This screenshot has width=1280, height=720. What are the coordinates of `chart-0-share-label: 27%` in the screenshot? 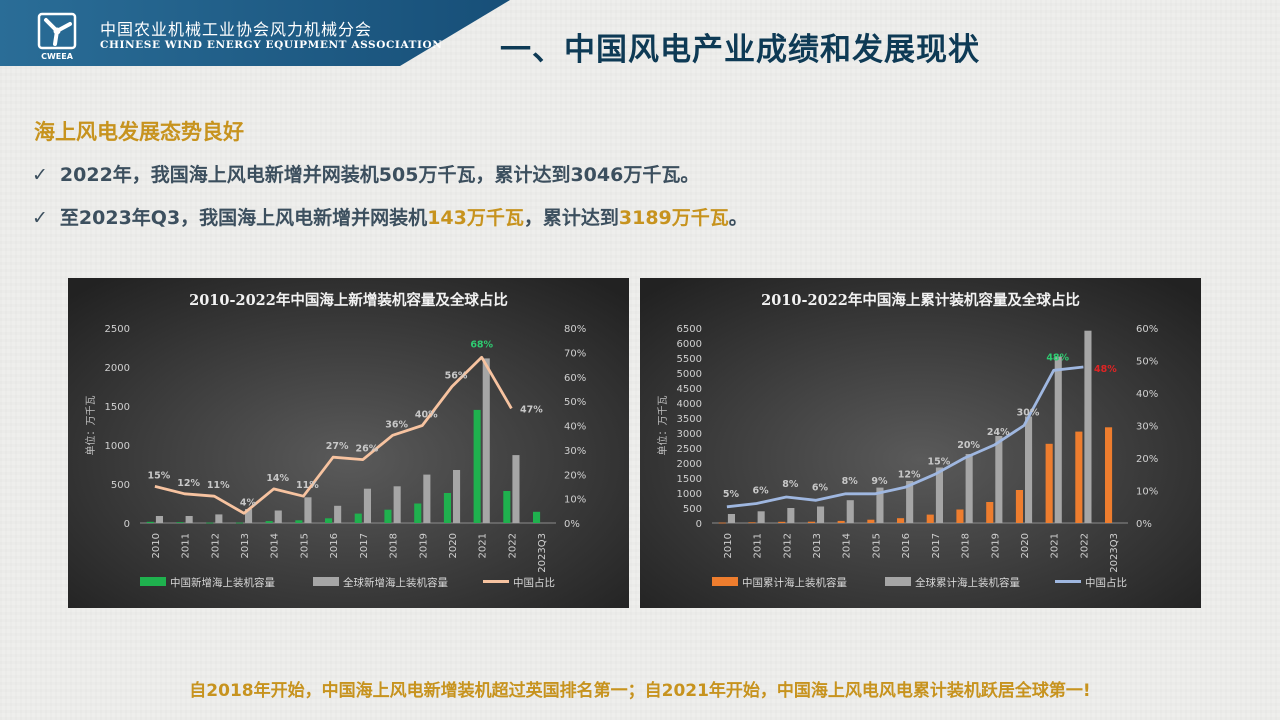 It's located at (337, 446).